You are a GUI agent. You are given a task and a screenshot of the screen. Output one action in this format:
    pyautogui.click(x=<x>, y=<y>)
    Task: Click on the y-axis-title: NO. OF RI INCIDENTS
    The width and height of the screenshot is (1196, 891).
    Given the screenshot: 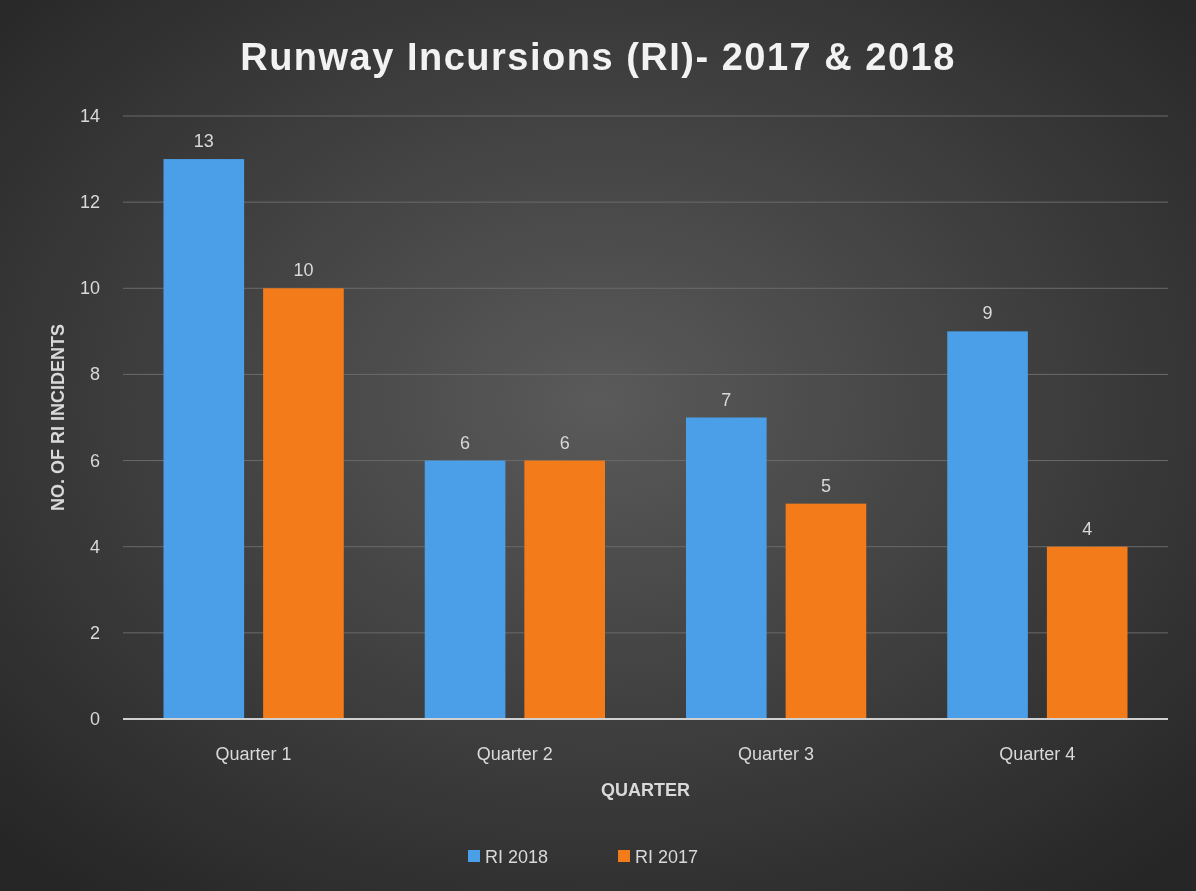 What is the action you would take?
    pyautogui.click(x=58, y=417)
    